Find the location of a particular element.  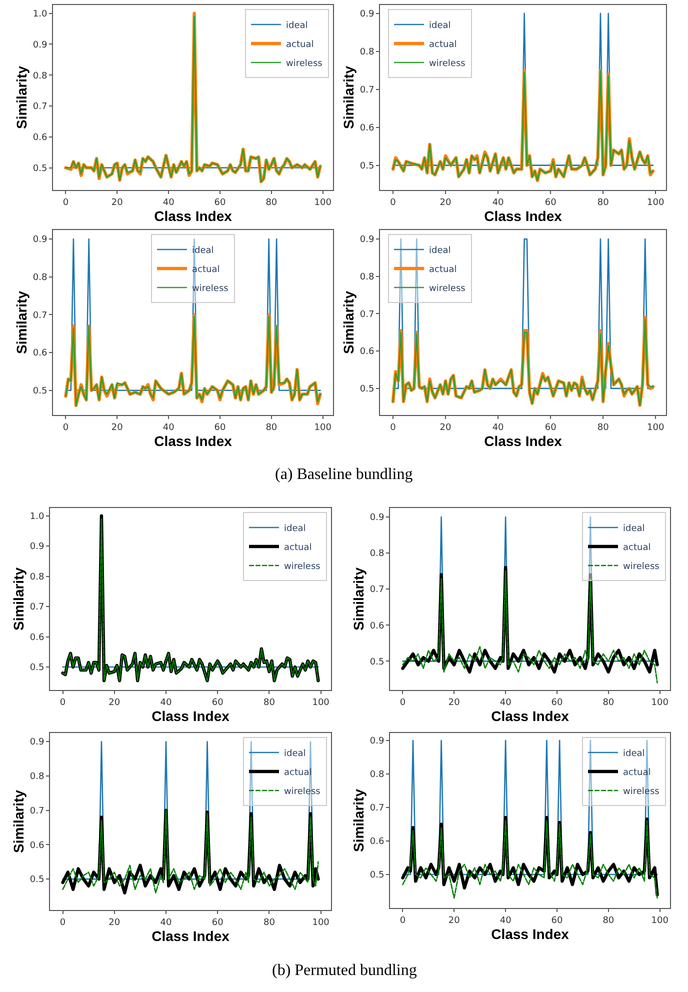

text: (a) Baseline bundling is located at coordinates (344, 474).